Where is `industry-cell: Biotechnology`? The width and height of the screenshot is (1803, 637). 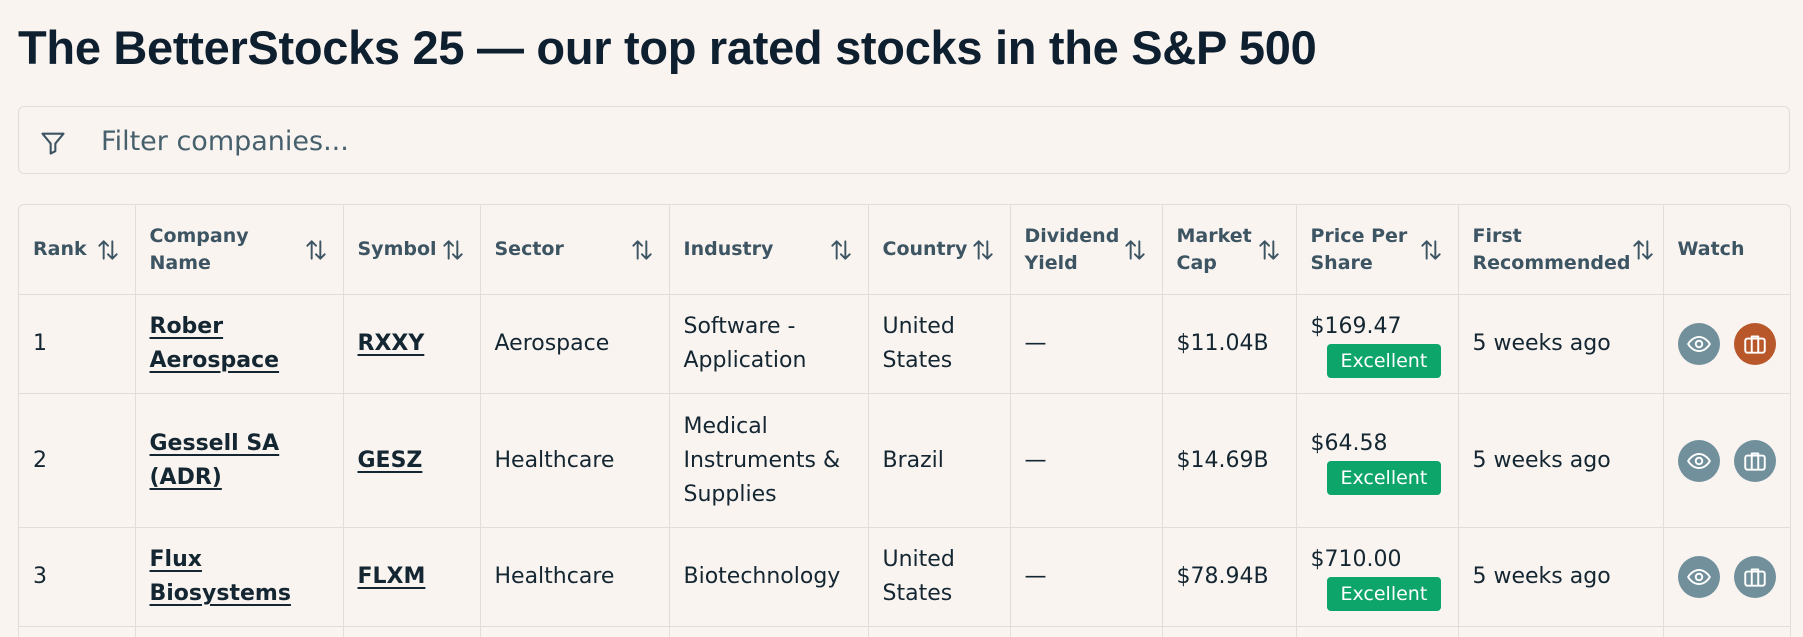
industry-cell: Biotechnology is located at coordinates (769, 577).